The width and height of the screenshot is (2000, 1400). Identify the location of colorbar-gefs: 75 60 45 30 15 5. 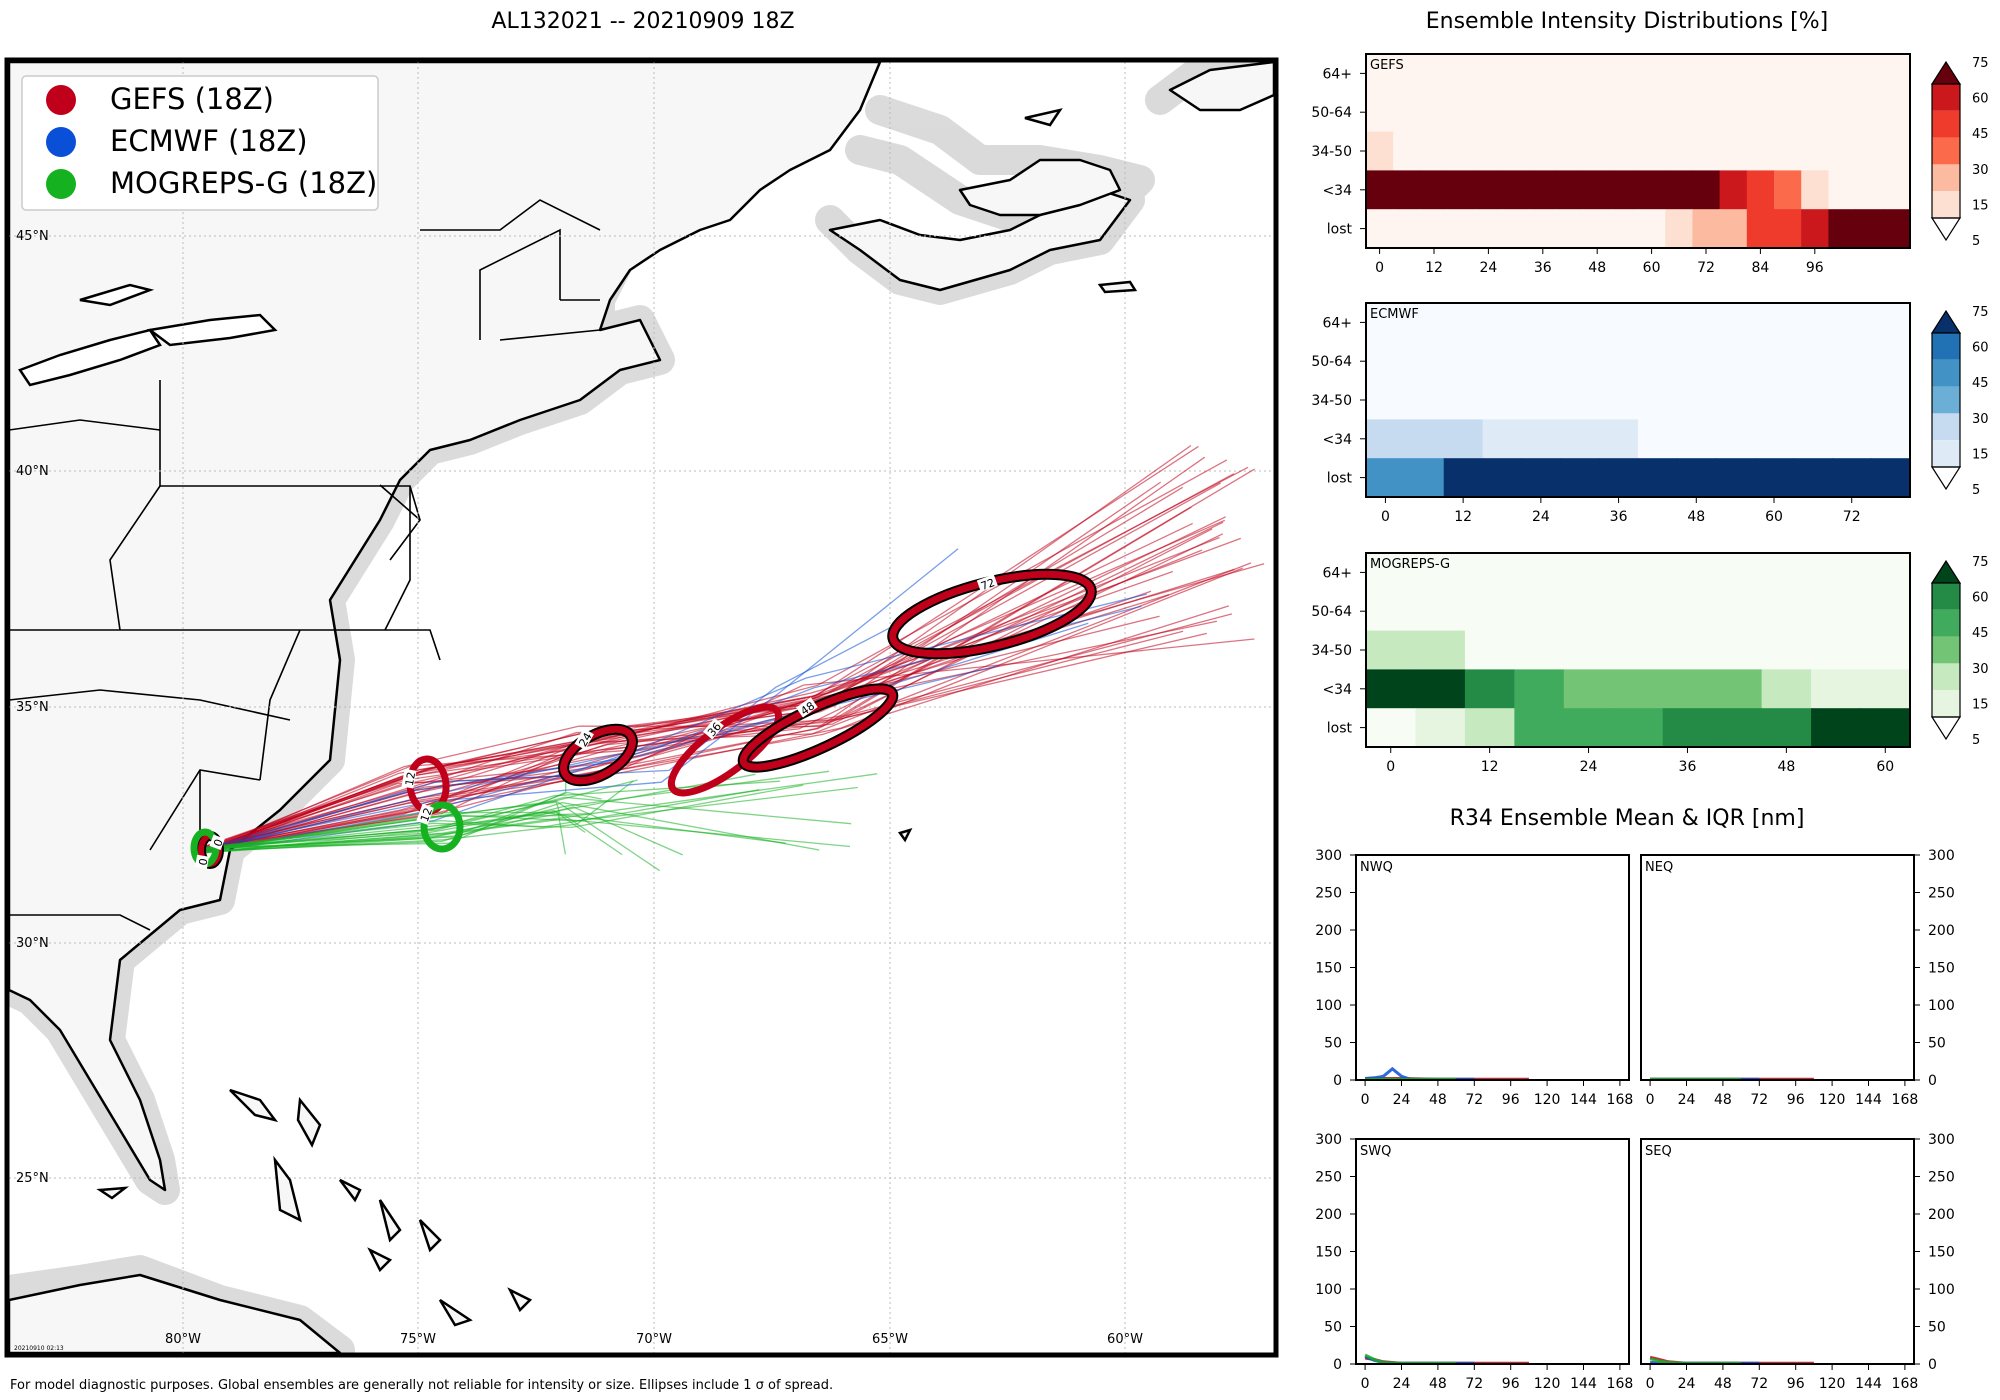
(1959, 152).